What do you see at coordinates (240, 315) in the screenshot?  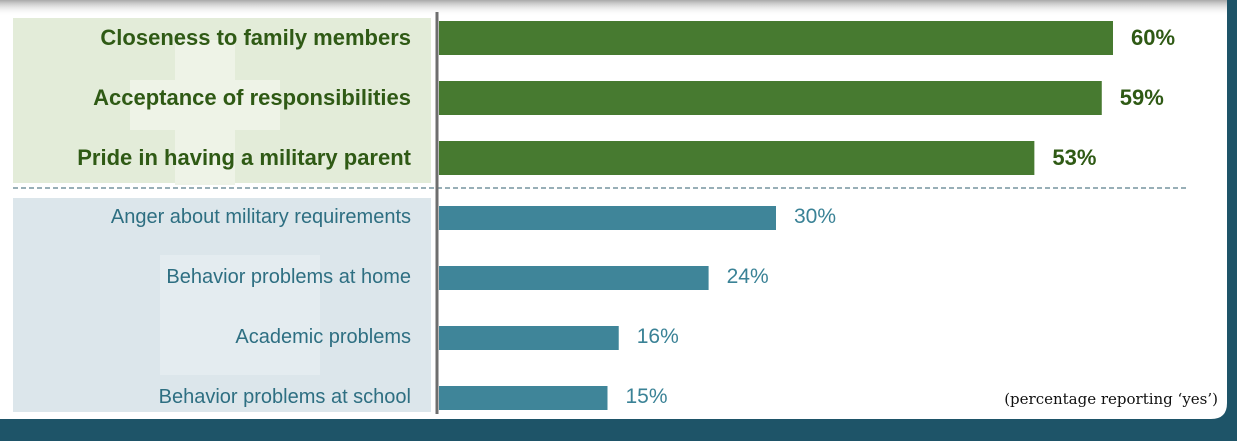 I see `negative-decoration` at bounding box center [240, 315].